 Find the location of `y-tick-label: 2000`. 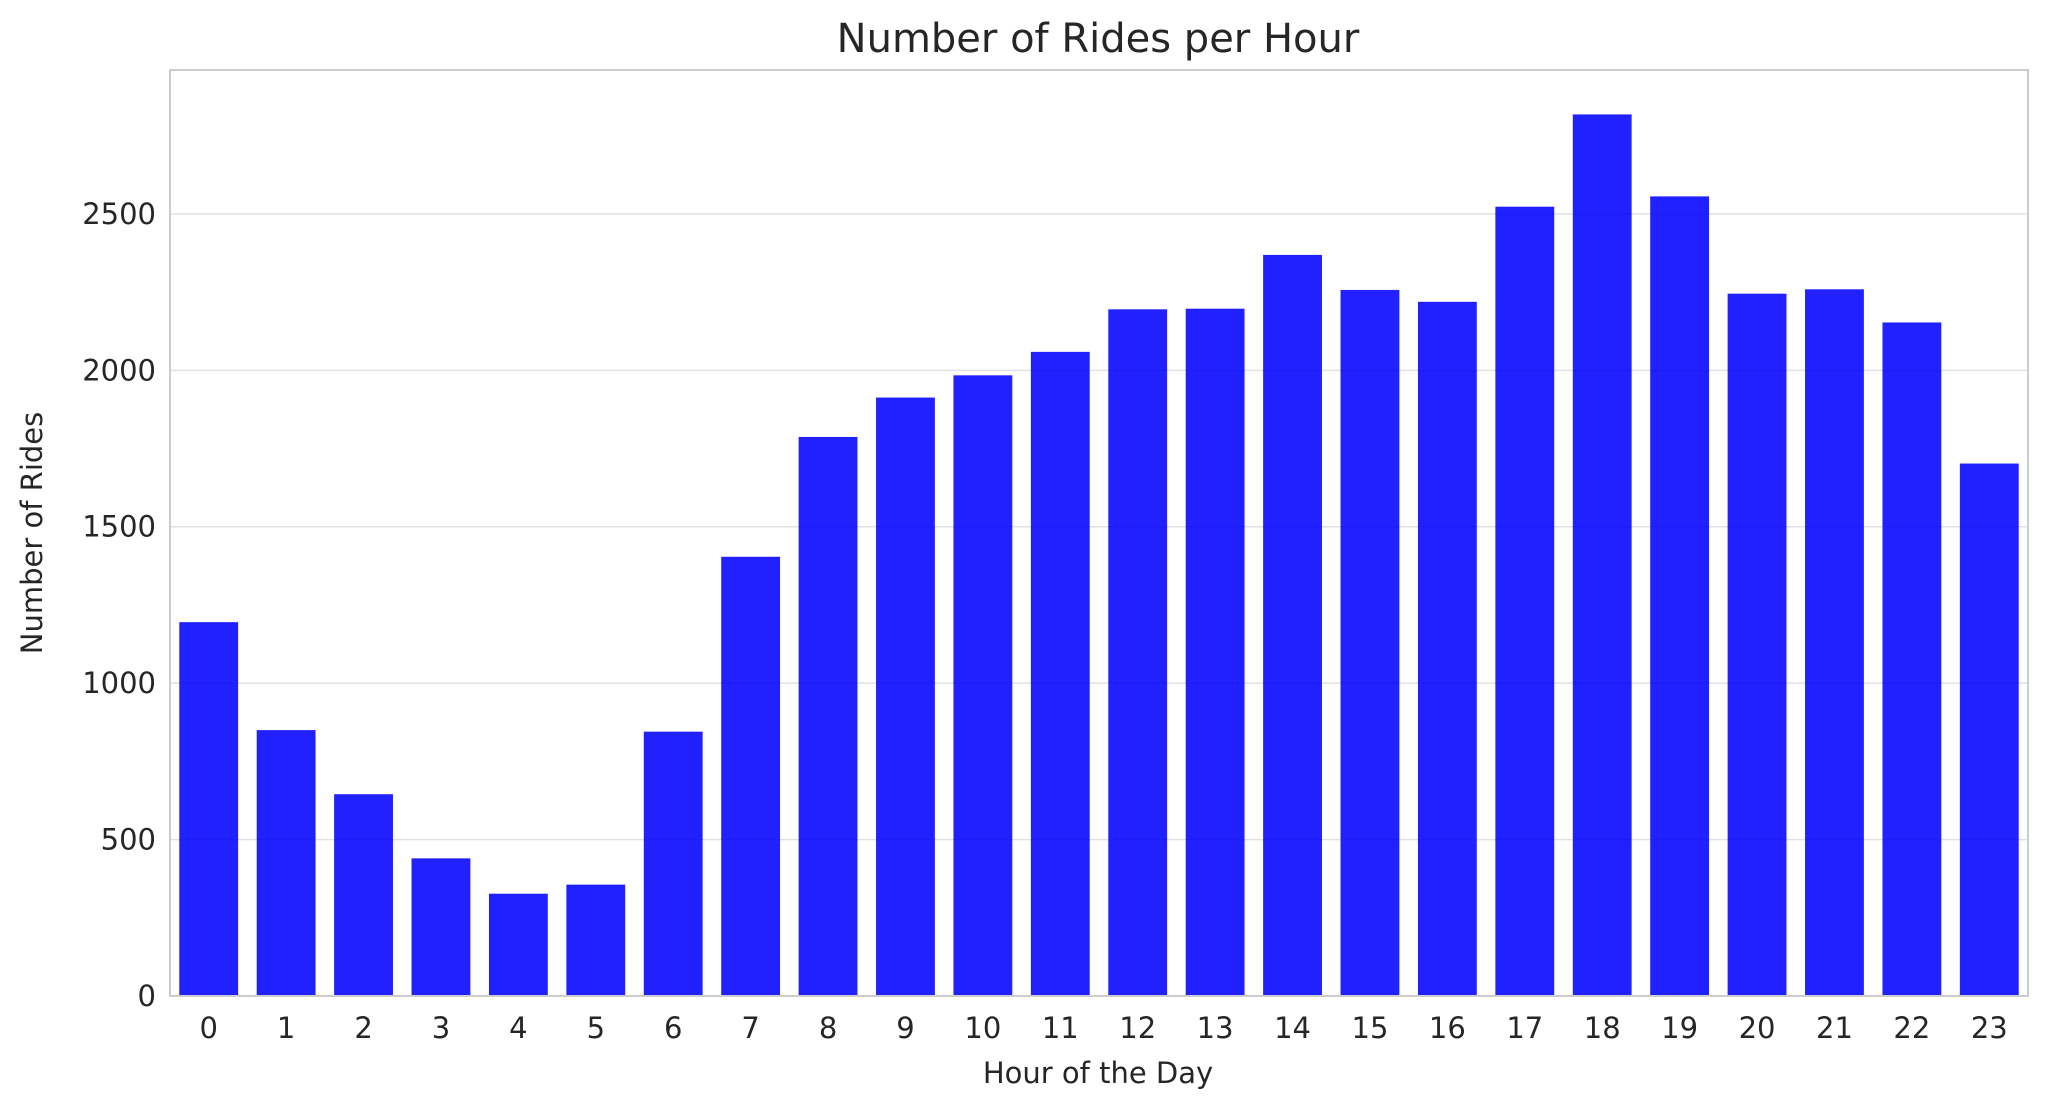

y-tick-label: 2000 is located at coordinates (119, 370).